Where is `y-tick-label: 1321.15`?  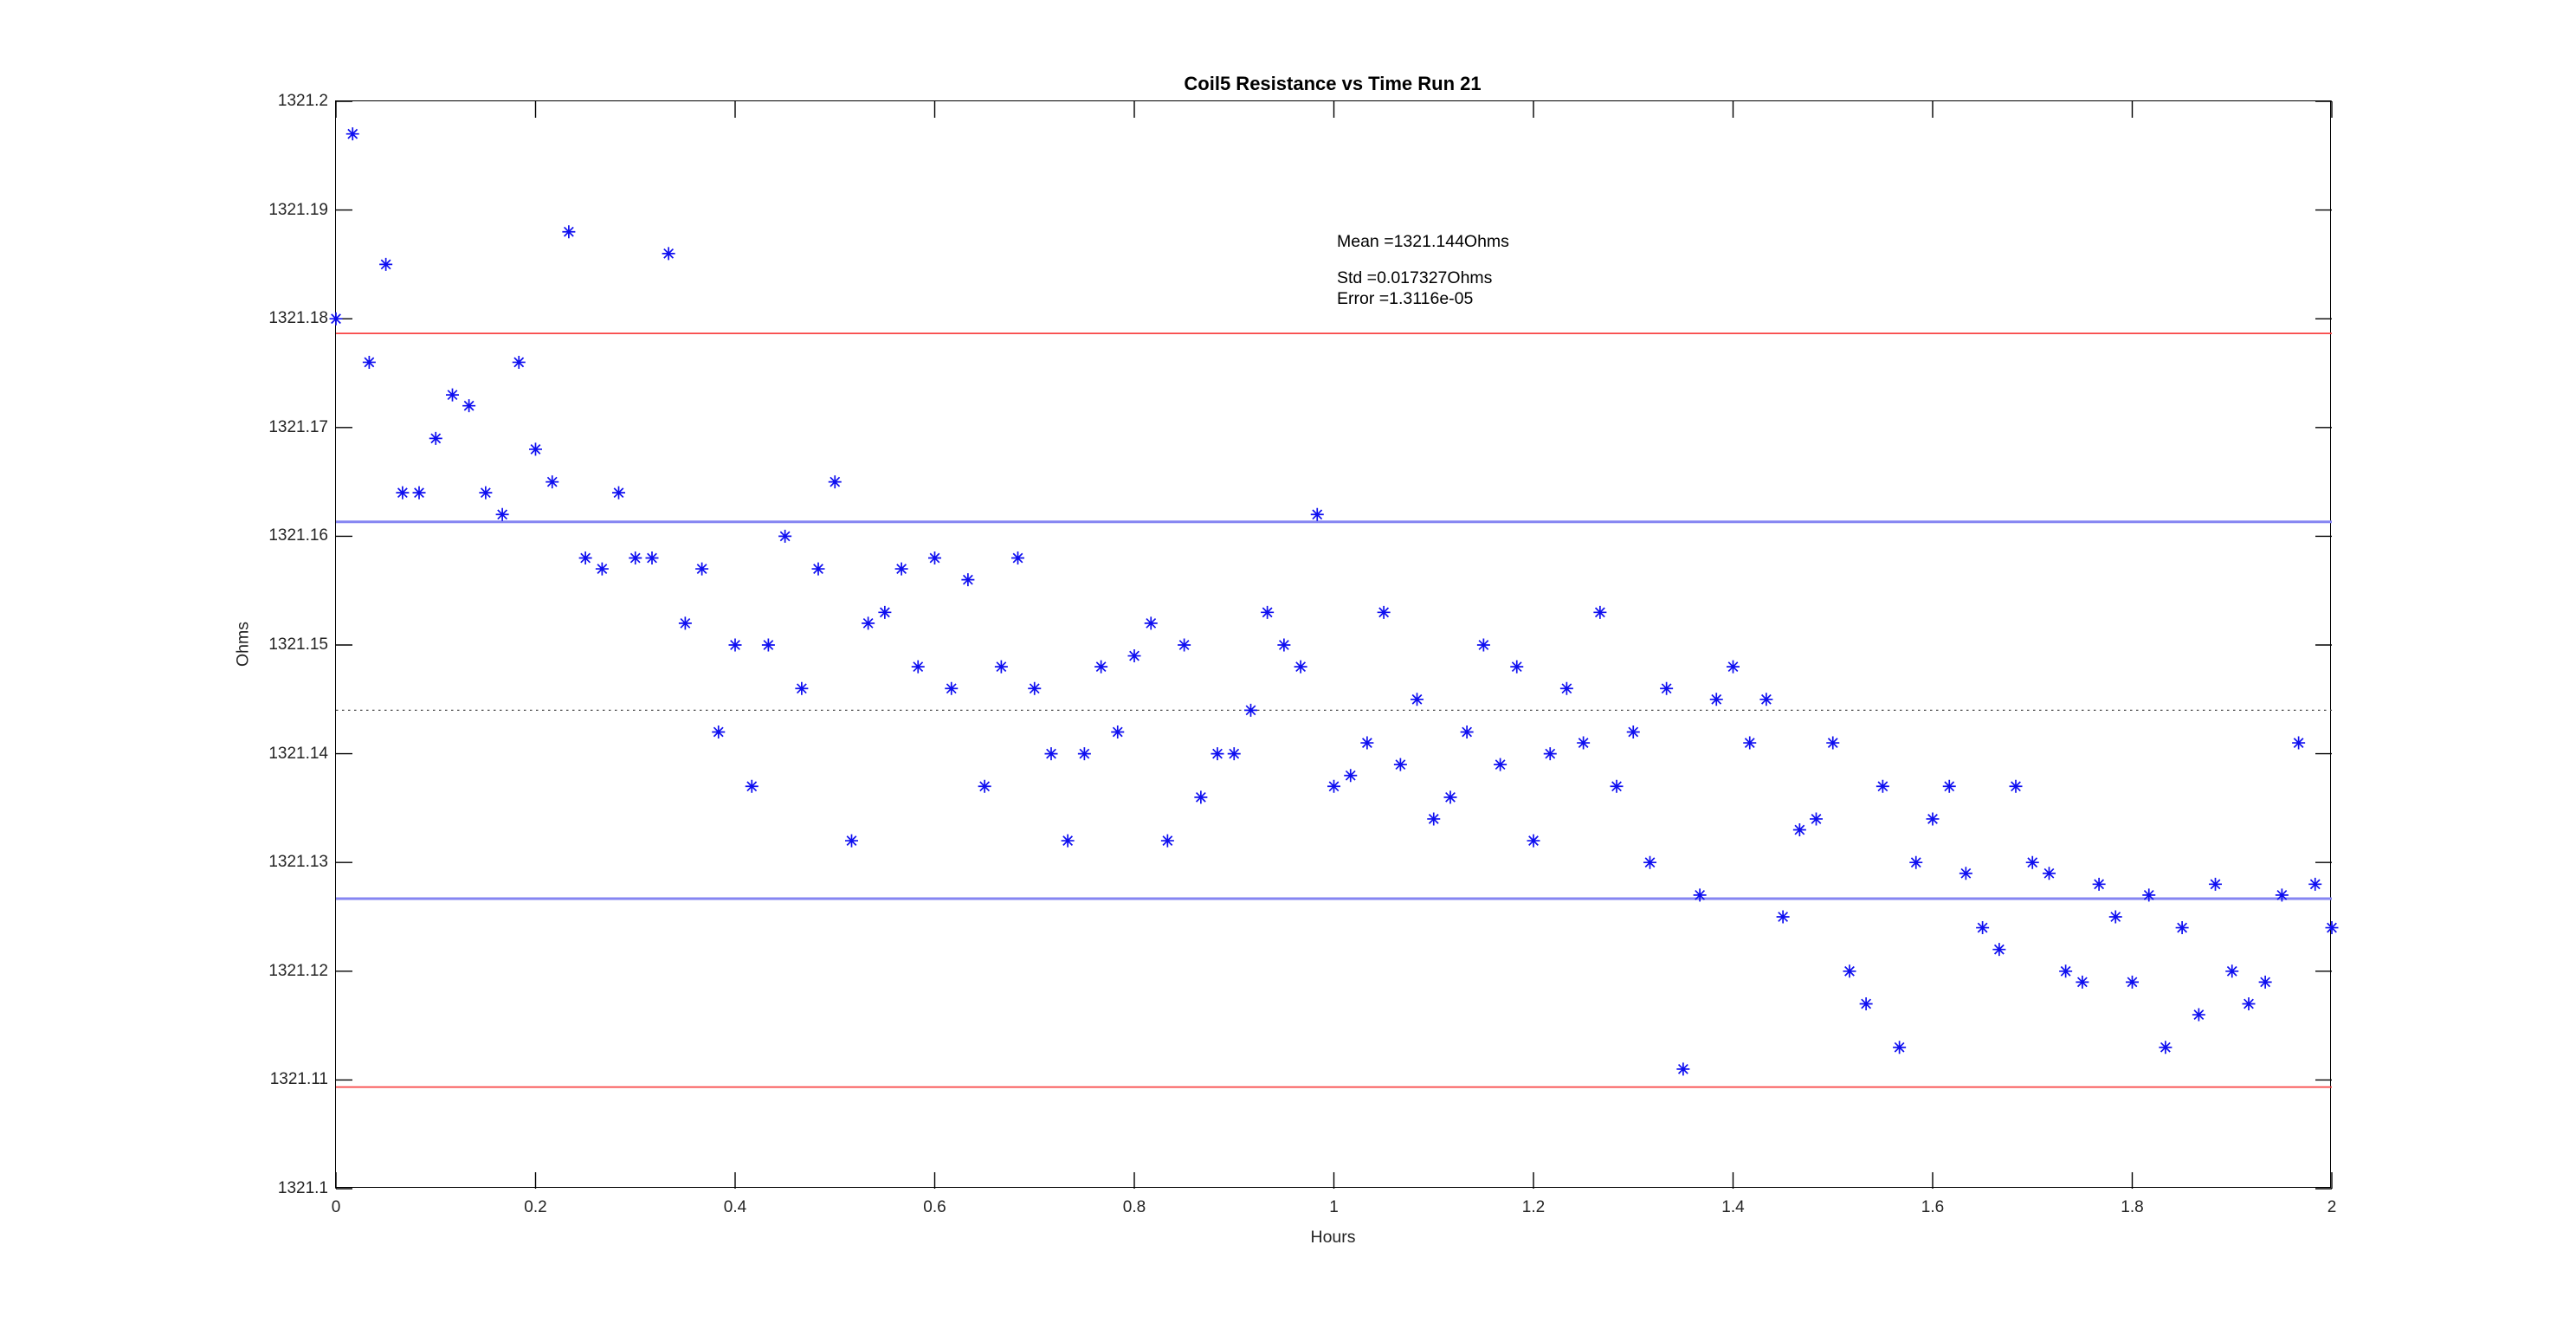
y-tick-label: 1321.15 is located at coordinates (298, 644).